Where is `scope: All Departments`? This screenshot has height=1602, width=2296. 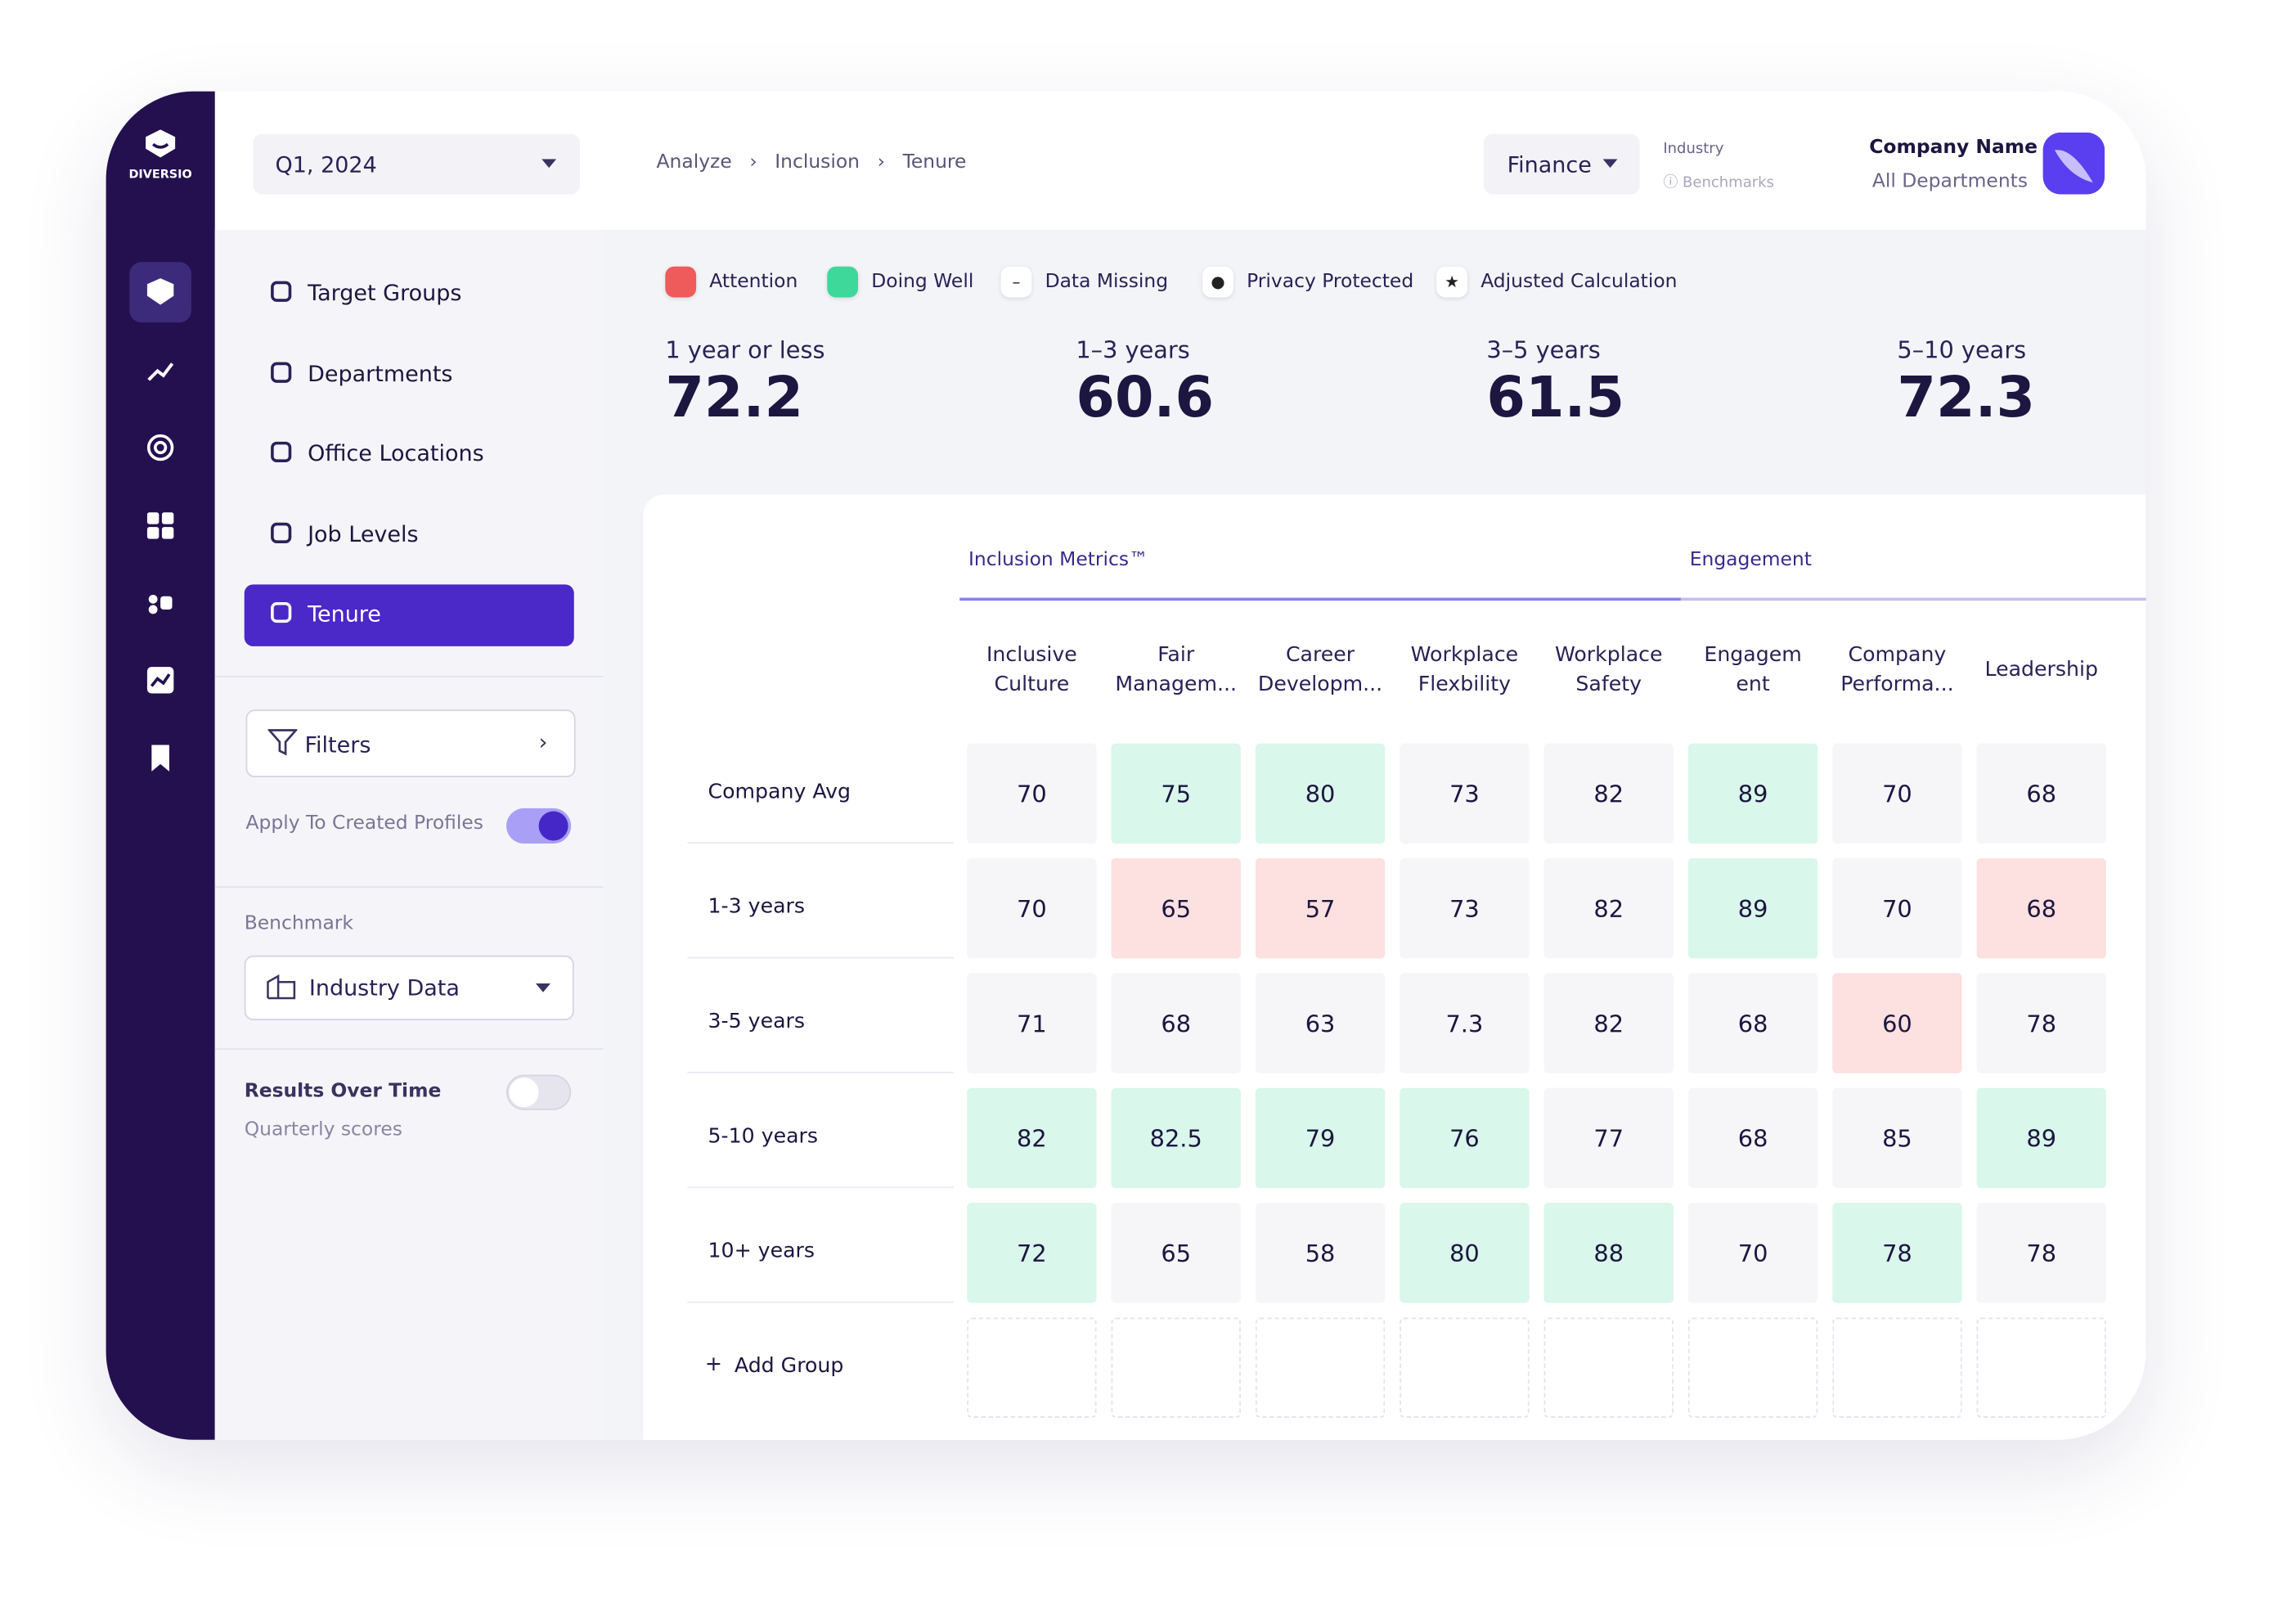
scope: All Departments is located at coordinates (1950, 182).